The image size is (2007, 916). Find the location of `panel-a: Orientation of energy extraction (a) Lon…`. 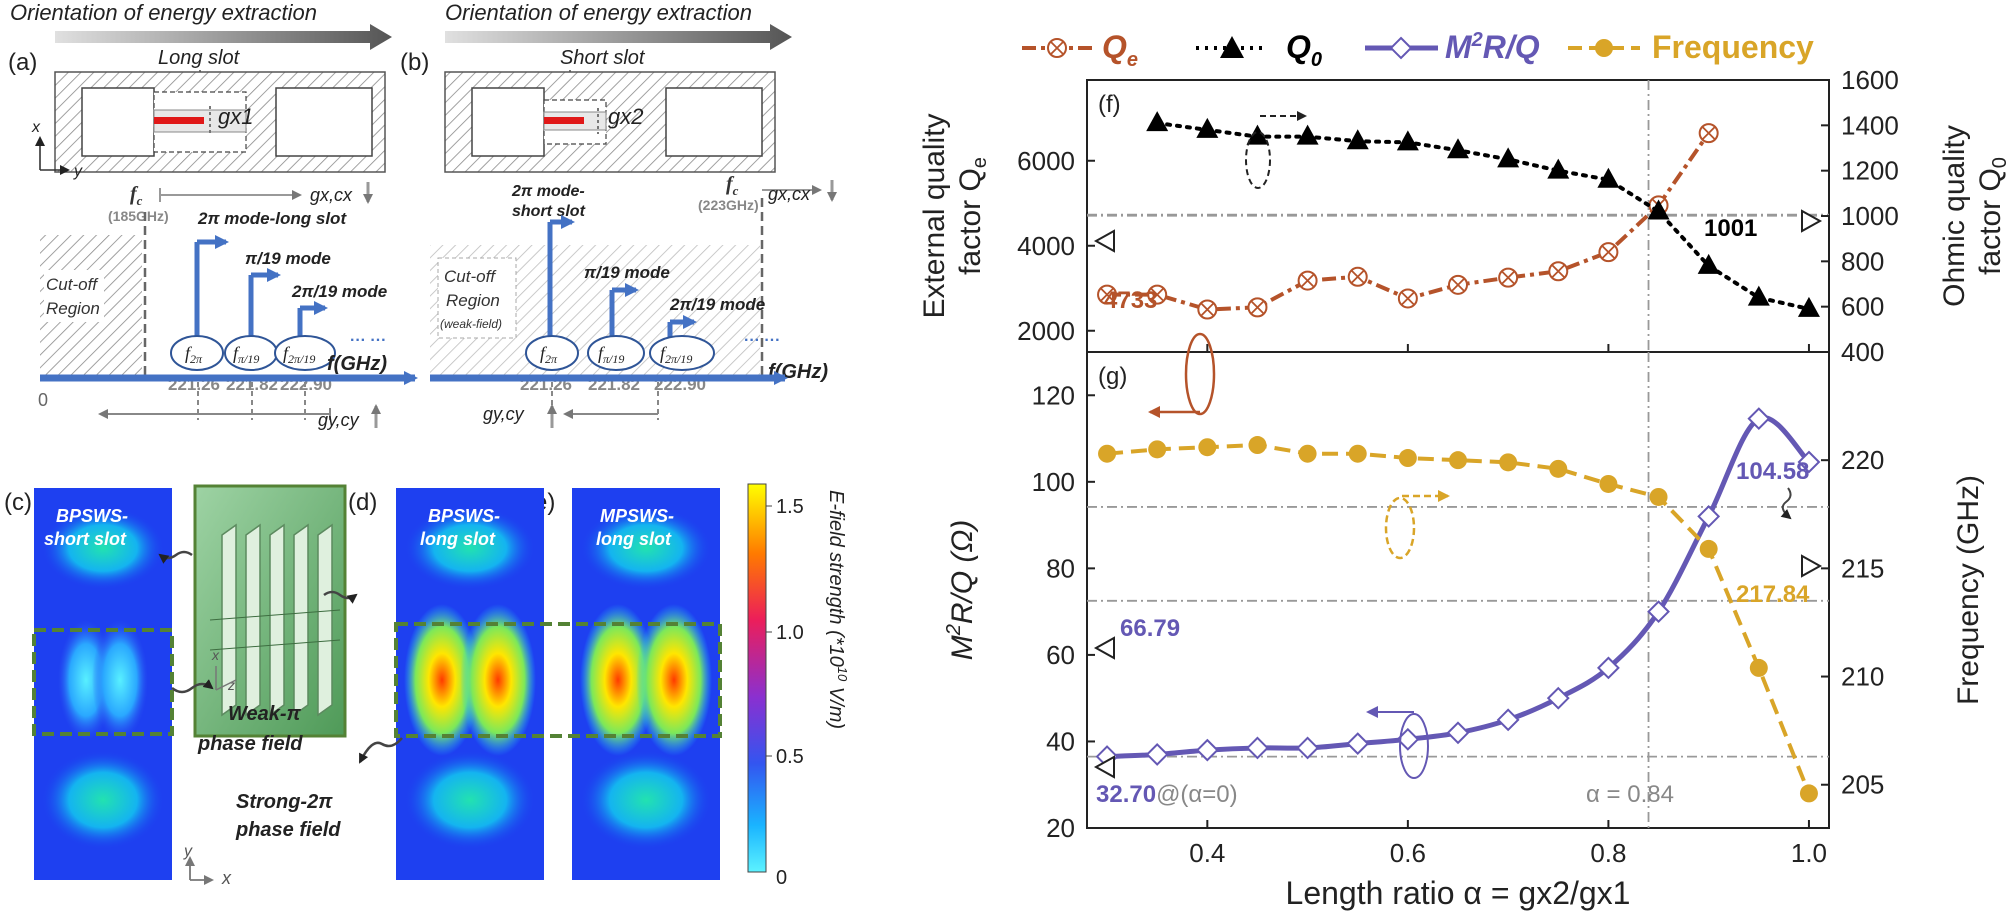

panel-a: Orientation of energy extraction (a) Lon… is located at coordinates (213, 215).